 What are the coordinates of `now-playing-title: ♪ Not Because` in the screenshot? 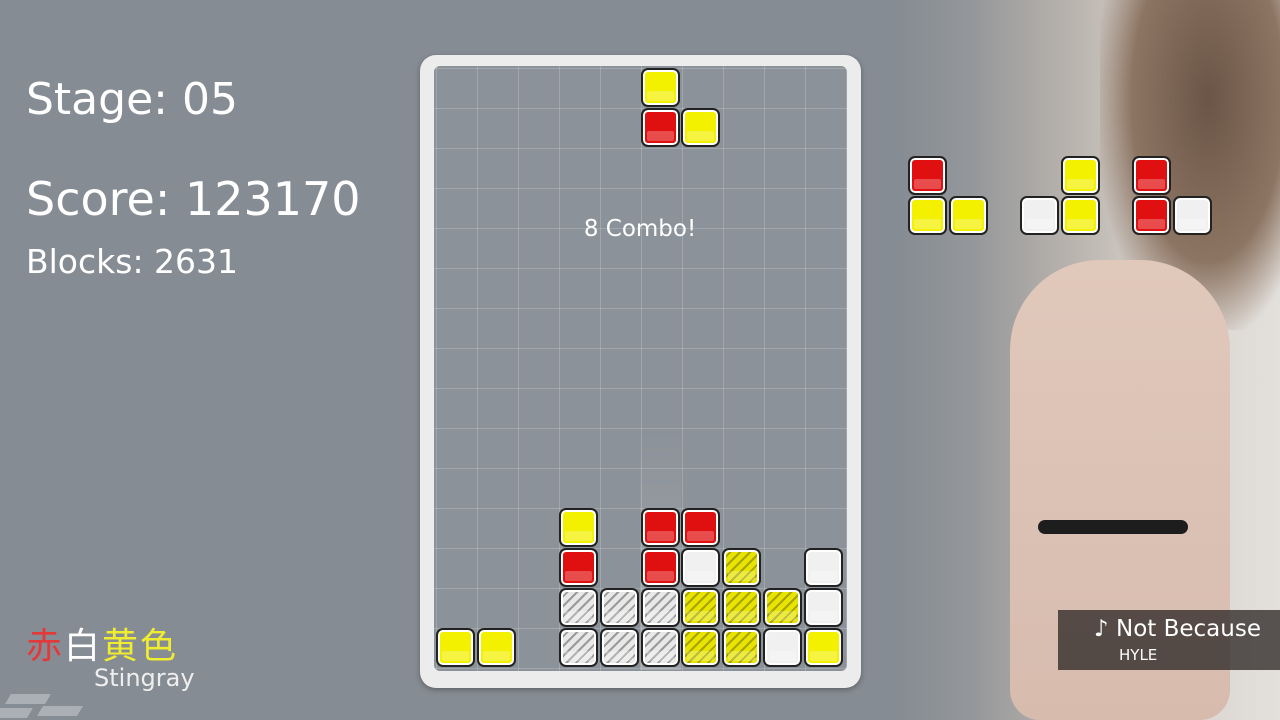 It's located at (1177, 629).